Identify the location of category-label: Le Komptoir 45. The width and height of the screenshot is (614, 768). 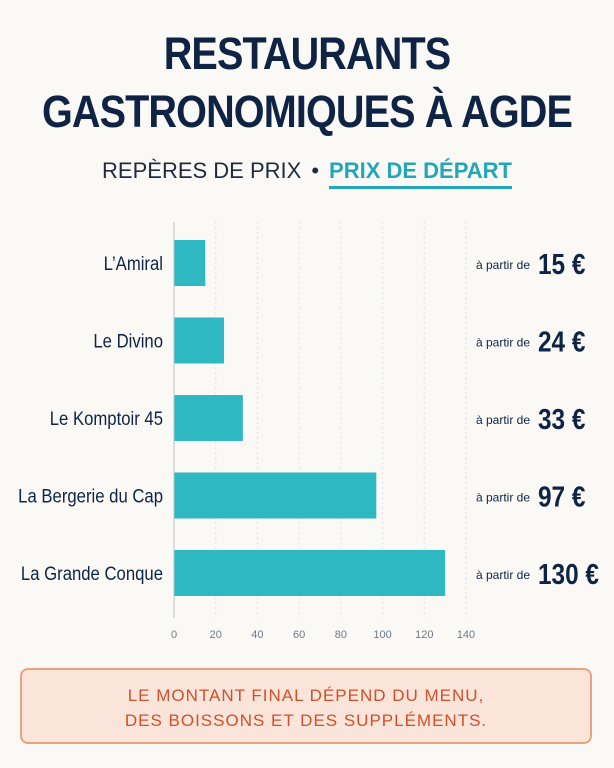
(106, 418).